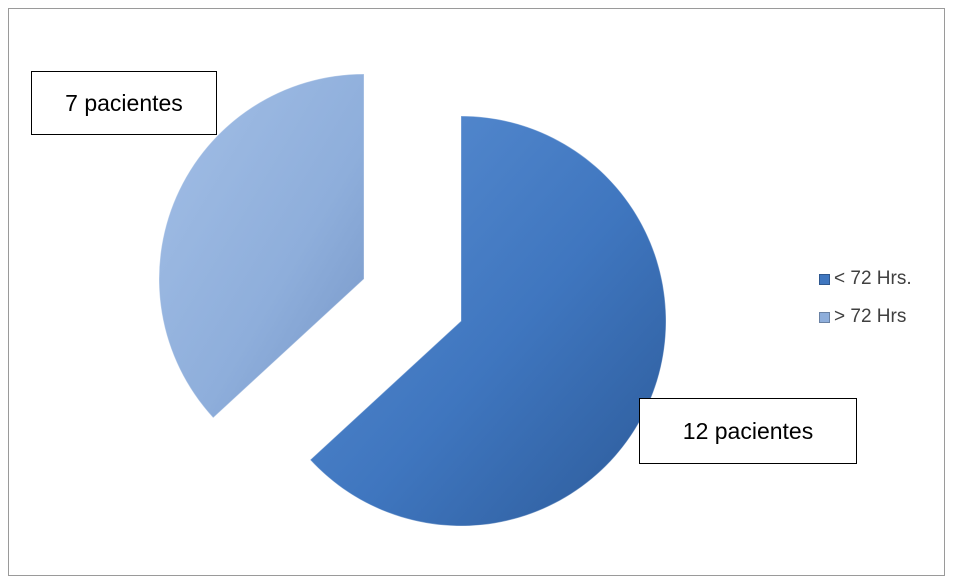 The height and width of the screenshot is (584, 957). I want to click on legend-item-gt-72: > 72 Hrs, so click(865, 317).